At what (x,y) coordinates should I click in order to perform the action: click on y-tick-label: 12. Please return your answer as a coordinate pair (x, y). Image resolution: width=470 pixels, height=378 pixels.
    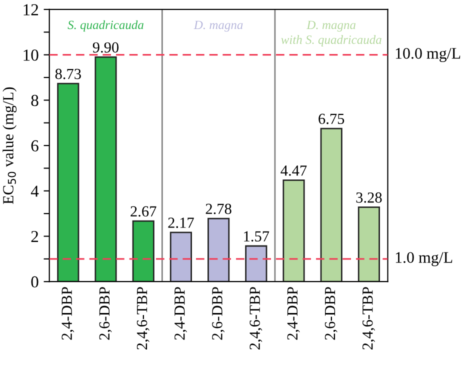
    Looking at the image, I should click on (31, 10).